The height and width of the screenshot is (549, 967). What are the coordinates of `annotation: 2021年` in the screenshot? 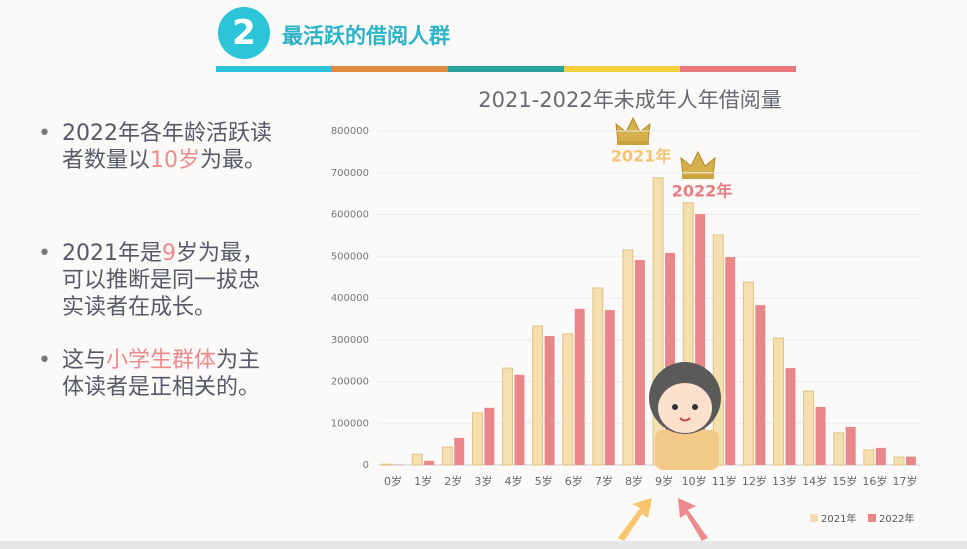 It's located at (641, 156).